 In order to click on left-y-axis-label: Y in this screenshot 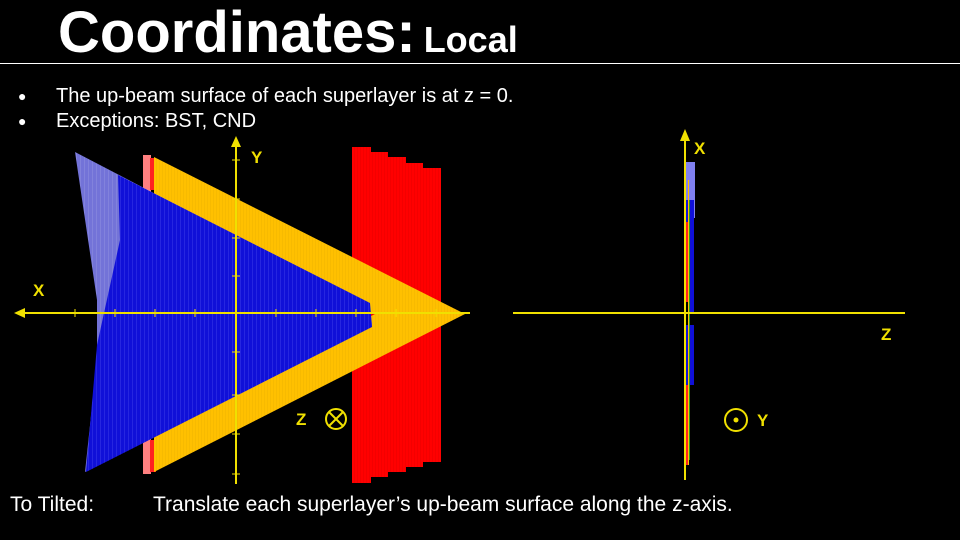, I will do `click(257, 157)`.